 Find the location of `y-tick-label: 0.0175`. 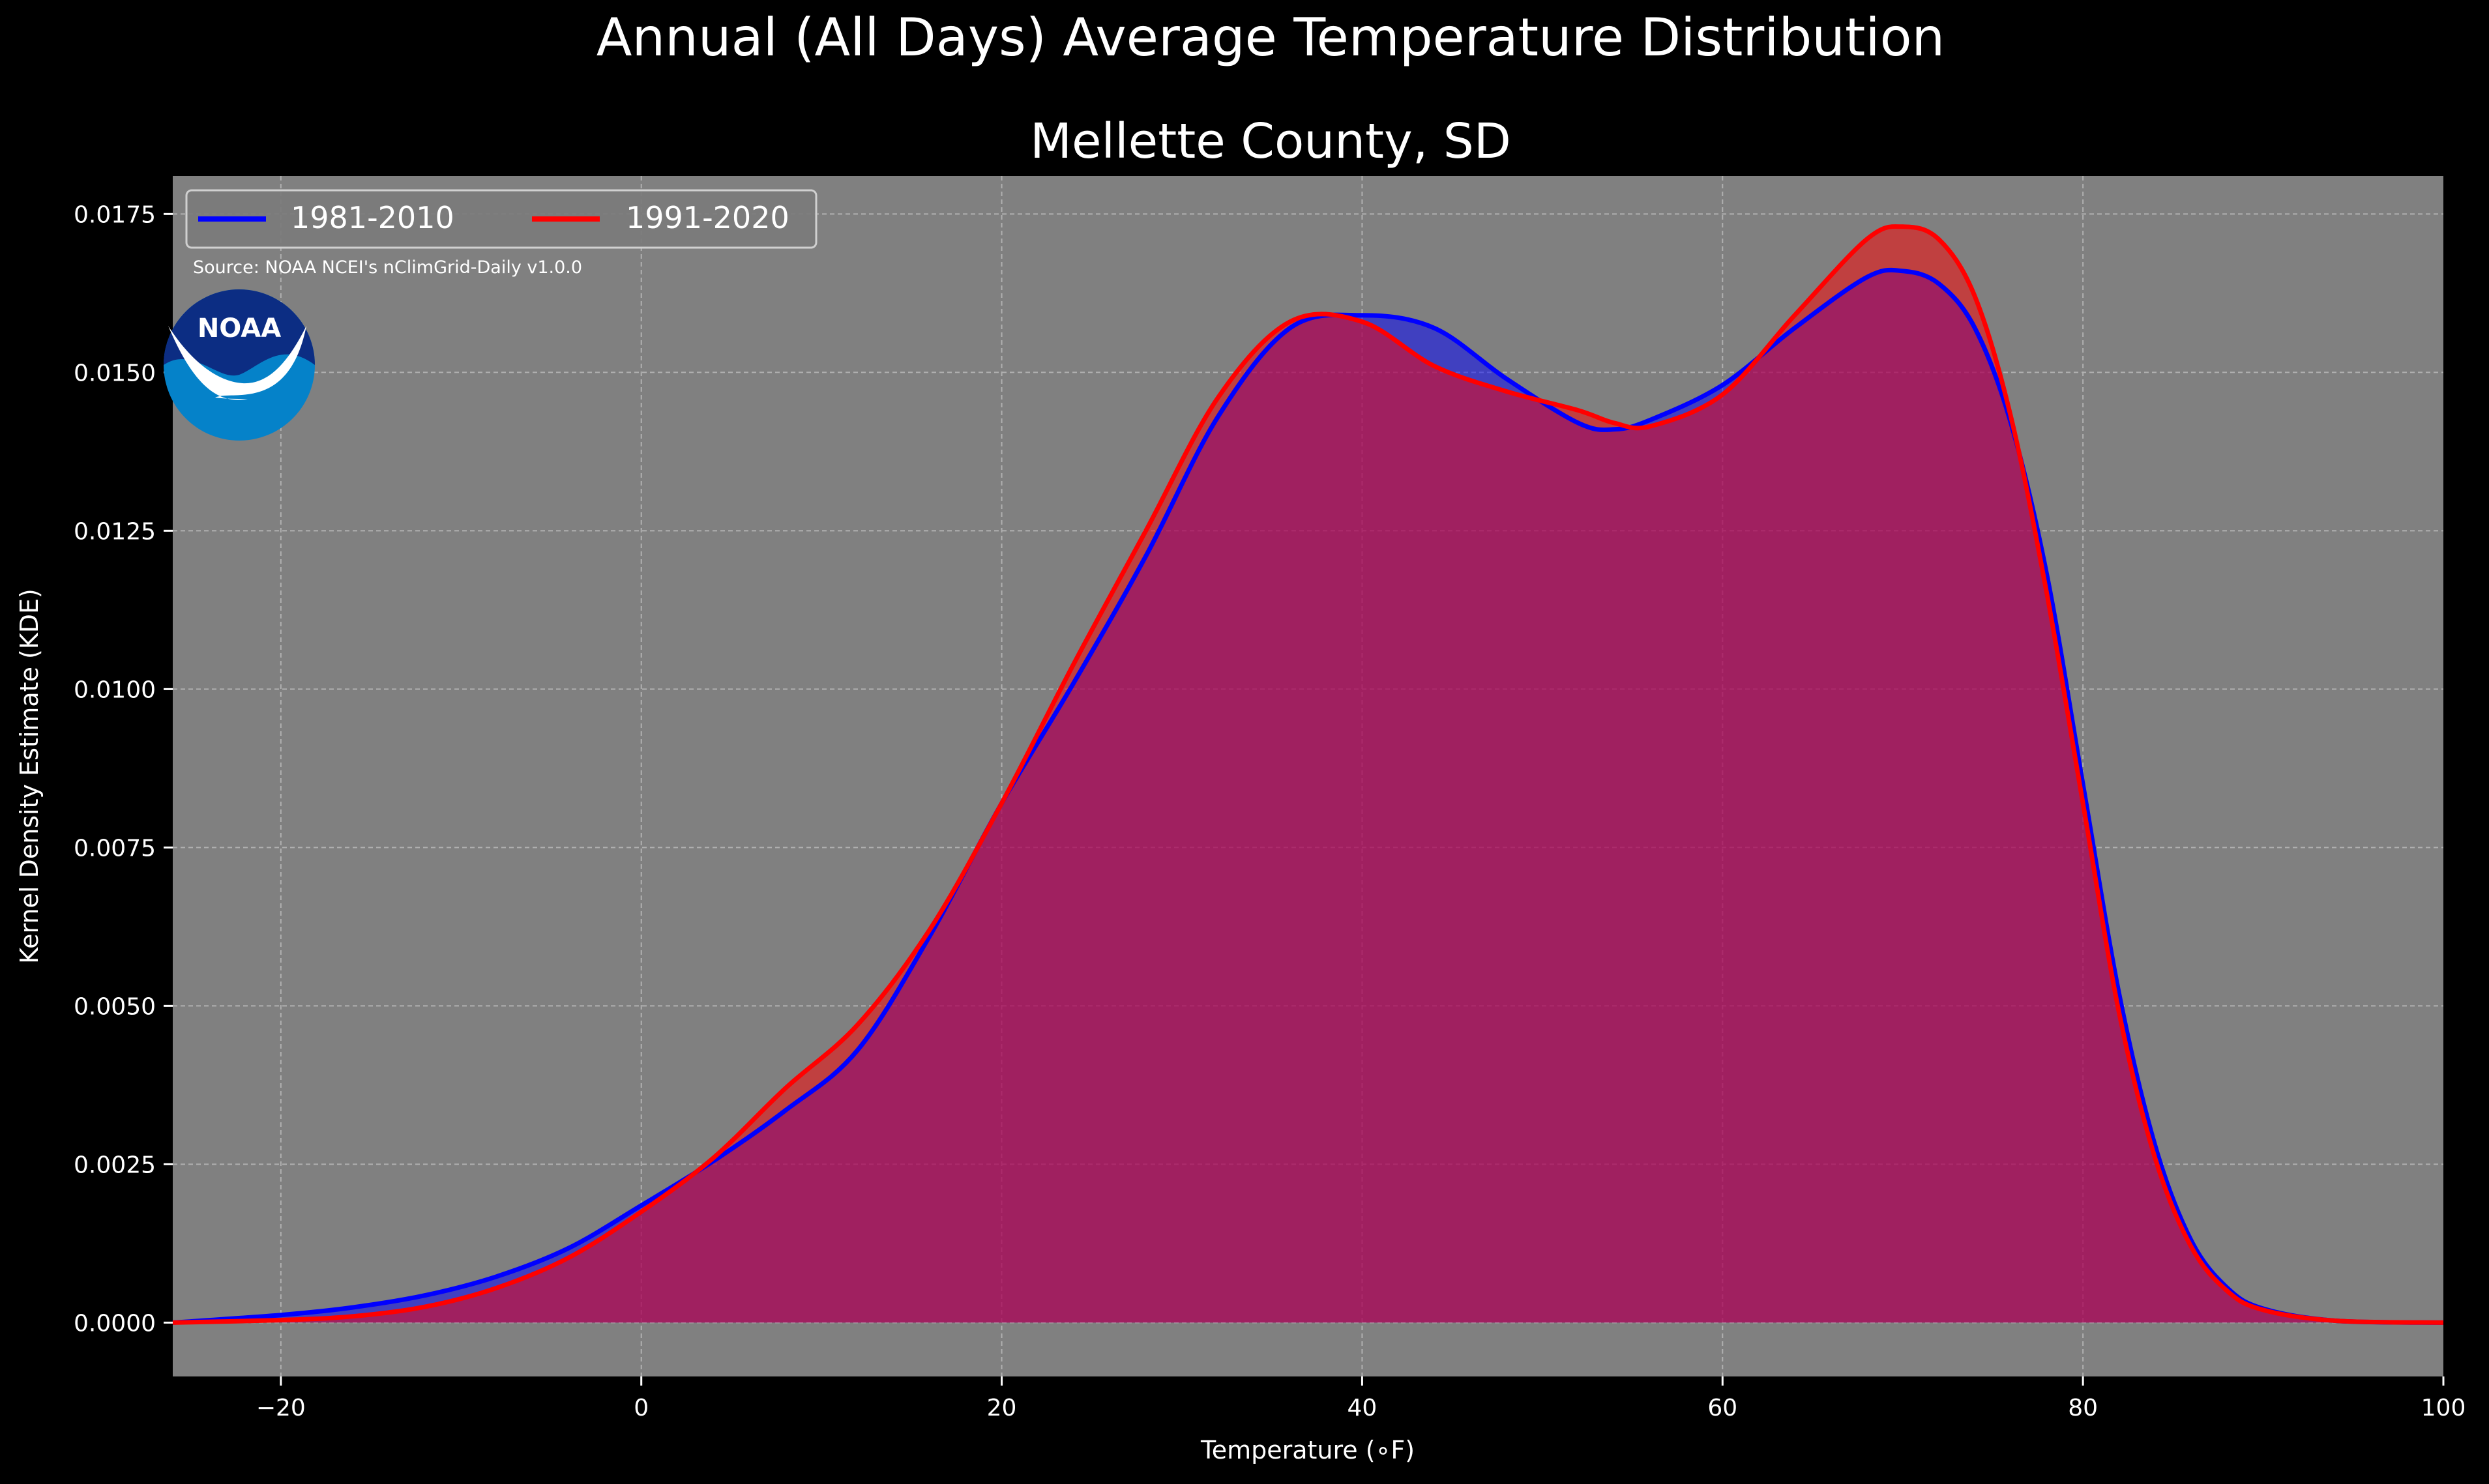

y-tick-label: 0.0175 is located at coordinates (115, 214).